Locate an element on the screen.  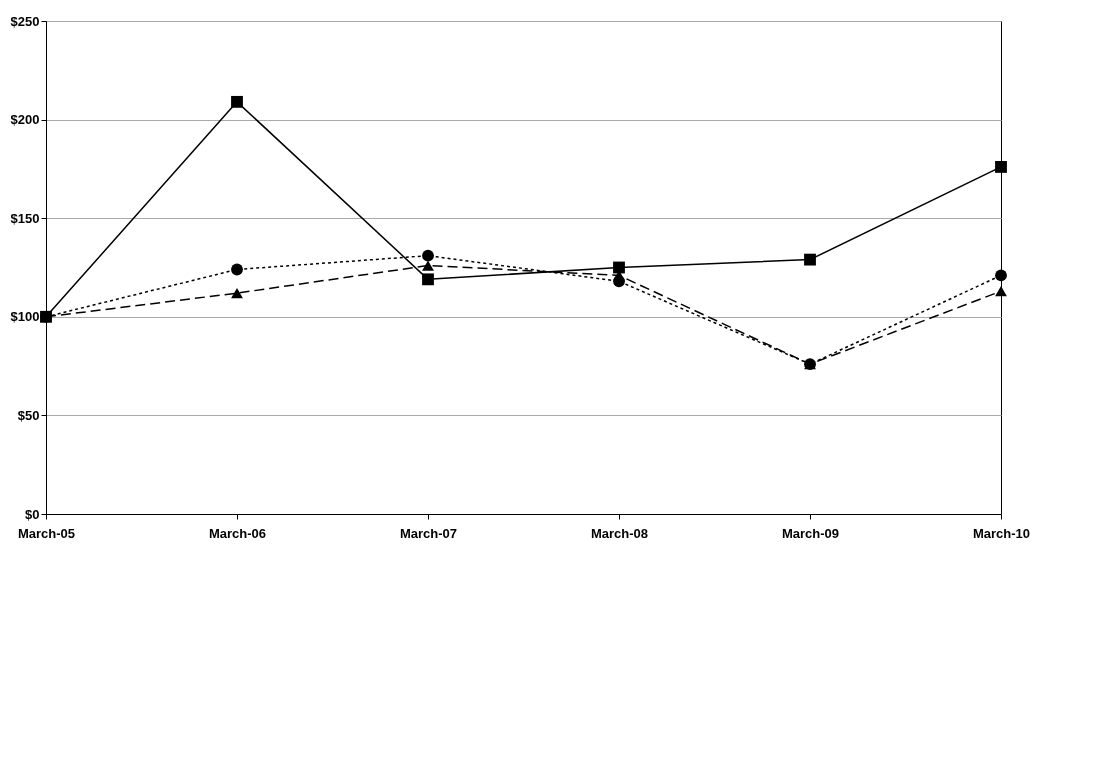
x-tick-label: March-08 is located at coordinates (619, 533).